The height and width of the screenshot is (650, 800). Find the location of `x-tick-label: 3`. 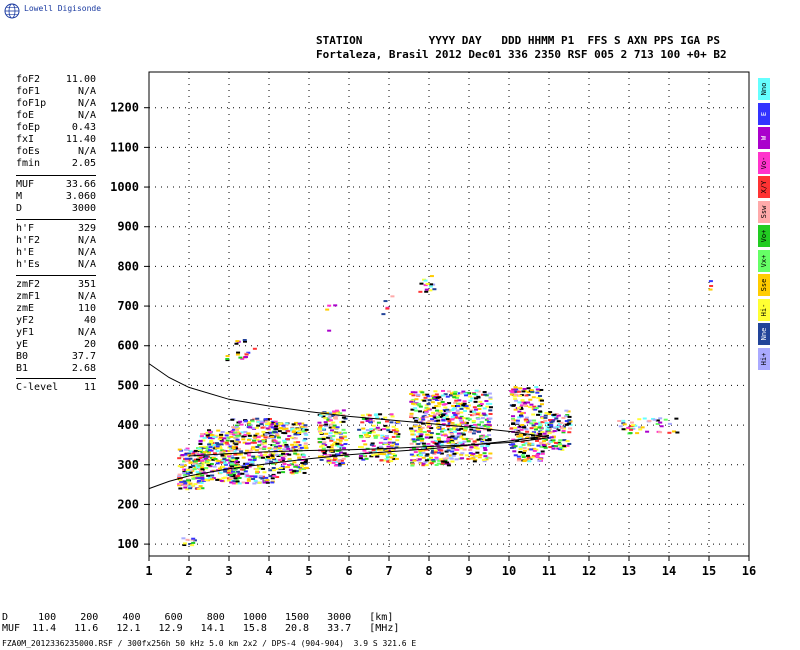

x-tick-label: 3 is located at coordinates (228, 571).